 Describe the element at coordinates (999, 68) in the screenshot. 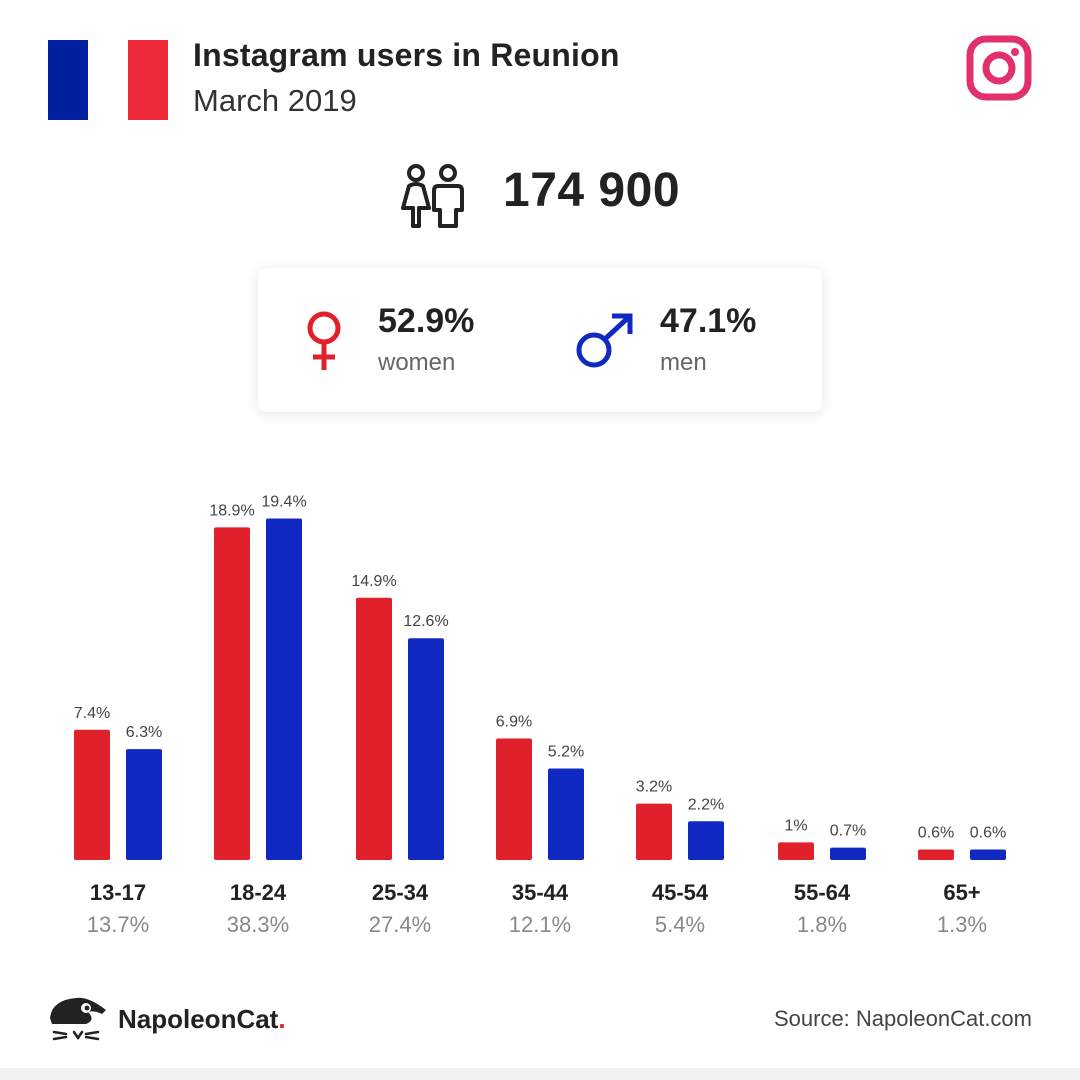

I see `instagram-icon` at that location.